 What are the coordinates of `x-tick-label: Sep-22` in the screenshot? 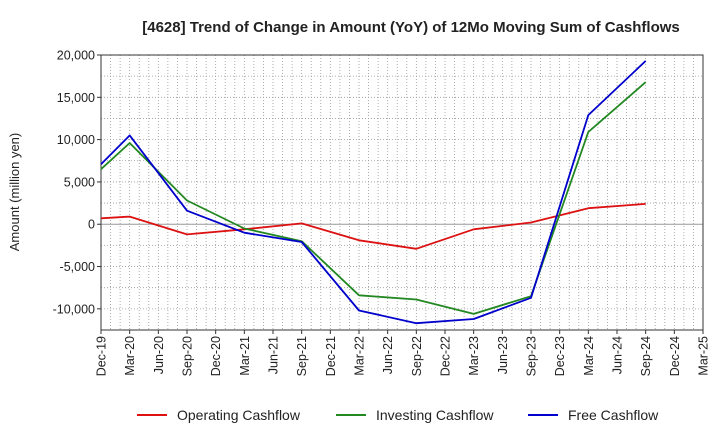 It's located at (417, 356).